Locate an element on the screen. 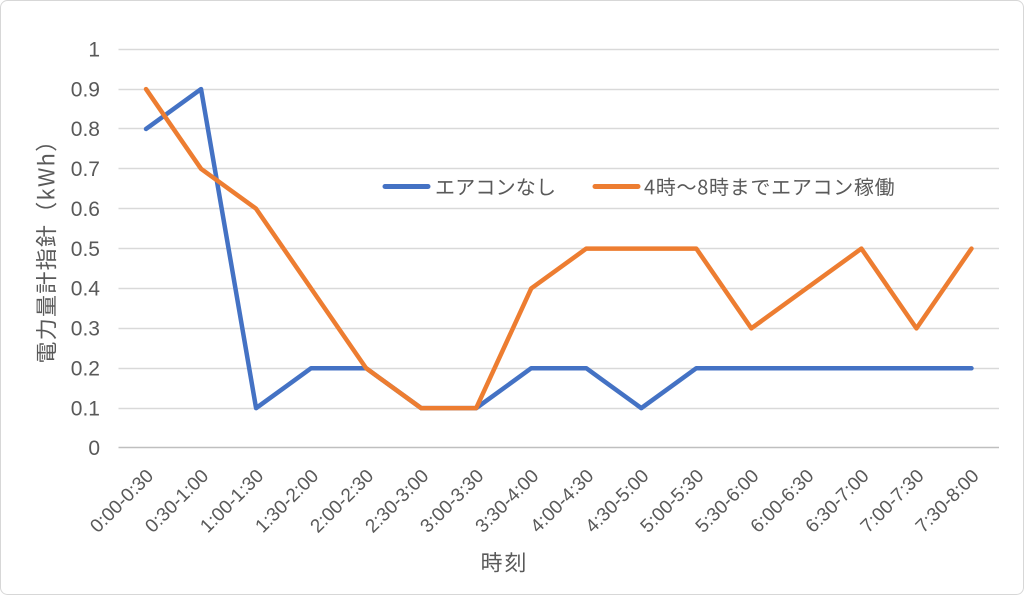  svg-text: 0.3 is located at coordinates (85, 329).